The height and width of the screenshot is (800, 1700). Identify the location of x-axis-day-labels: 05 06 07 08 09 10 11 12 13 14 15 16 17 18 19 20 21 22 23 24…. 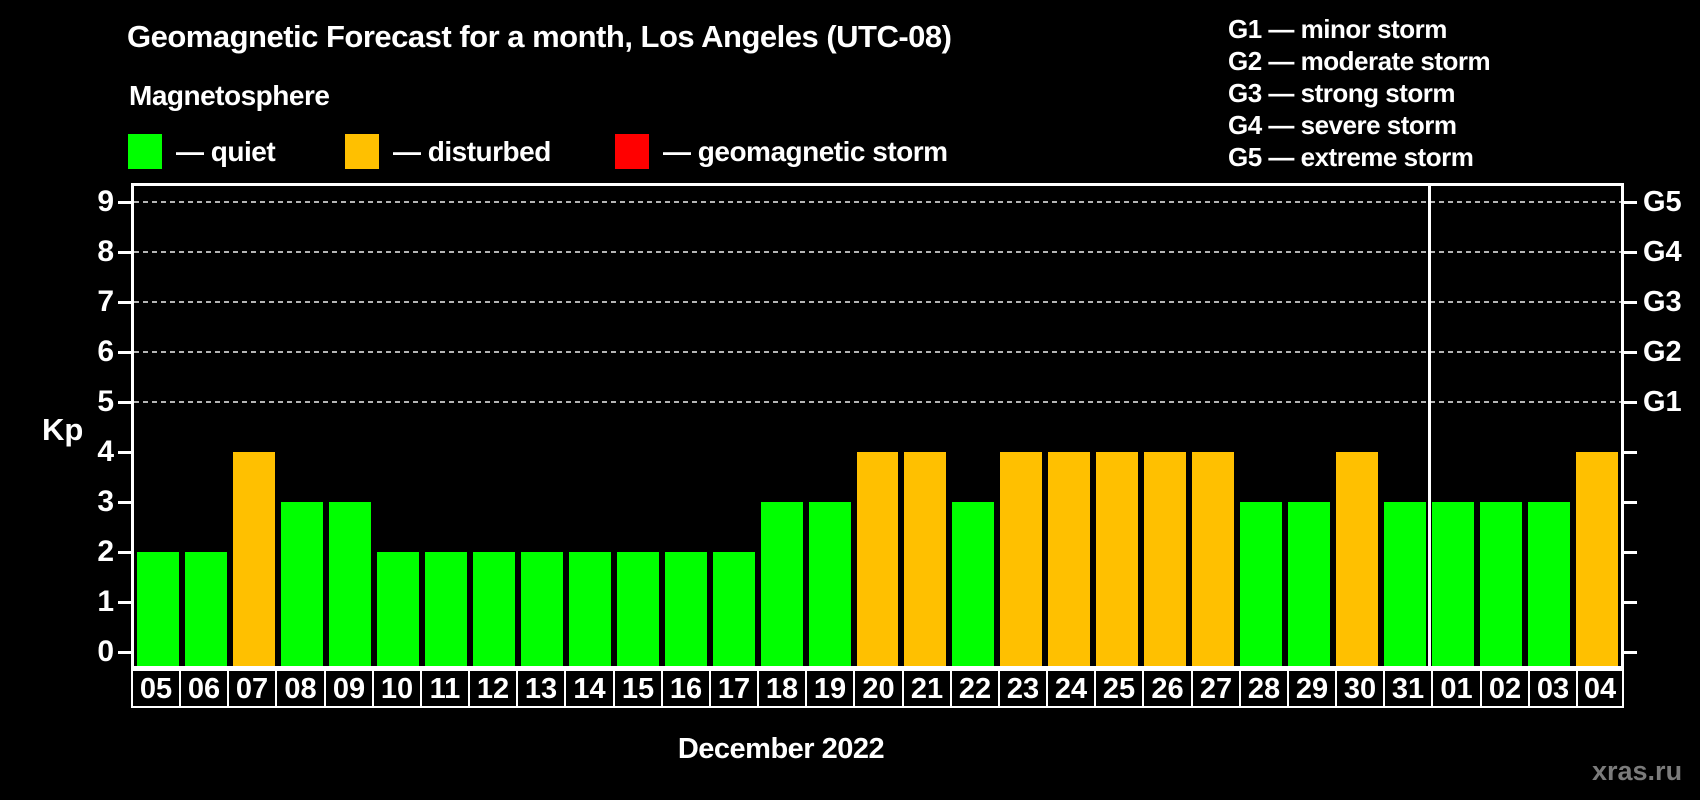
(877, 688).